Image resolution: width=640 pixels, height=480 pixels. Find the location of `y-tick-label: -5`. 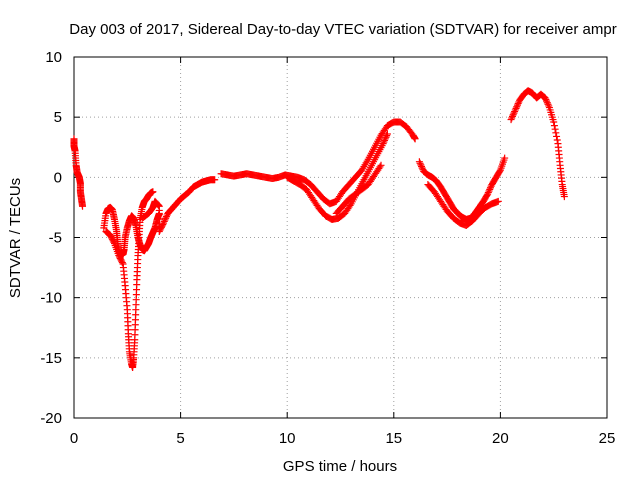

y-tick-label: -5 is located at coordinates (55, 238).